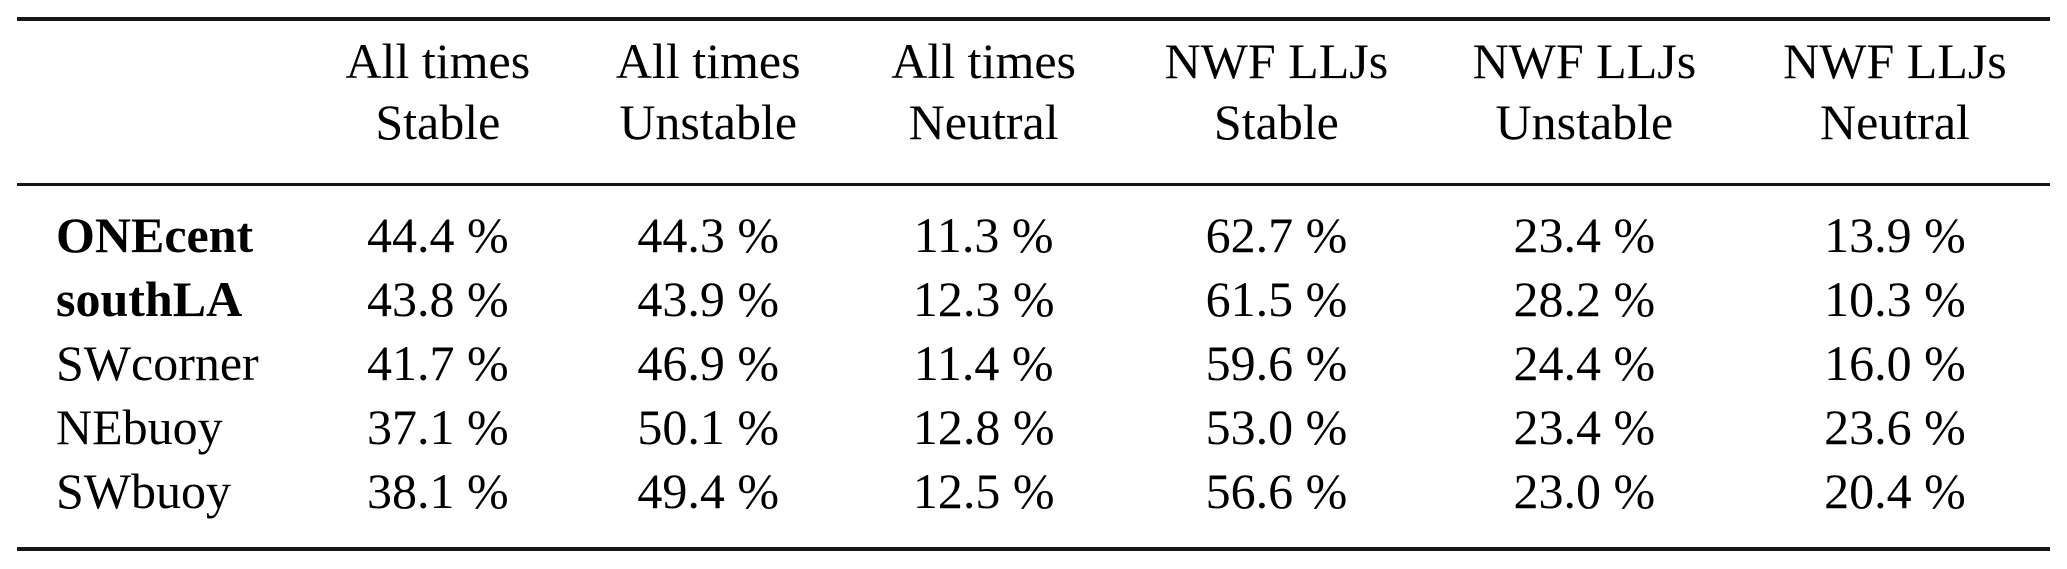 The image size is (2067, 569). Describe the element at coordinates (1895, 299) in the screenshot. I see `table-cell: 10.3 %` at that location.